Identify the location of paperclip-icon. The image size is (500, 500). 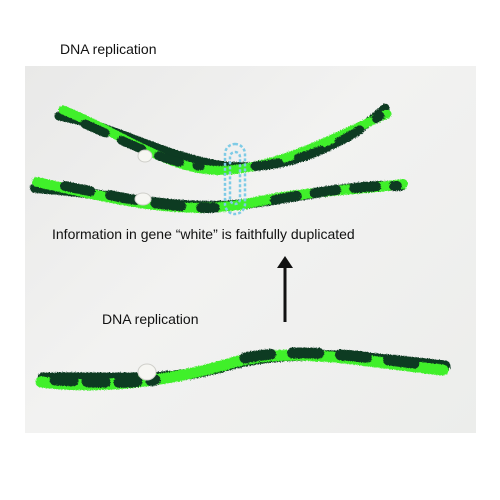
(235, 179).